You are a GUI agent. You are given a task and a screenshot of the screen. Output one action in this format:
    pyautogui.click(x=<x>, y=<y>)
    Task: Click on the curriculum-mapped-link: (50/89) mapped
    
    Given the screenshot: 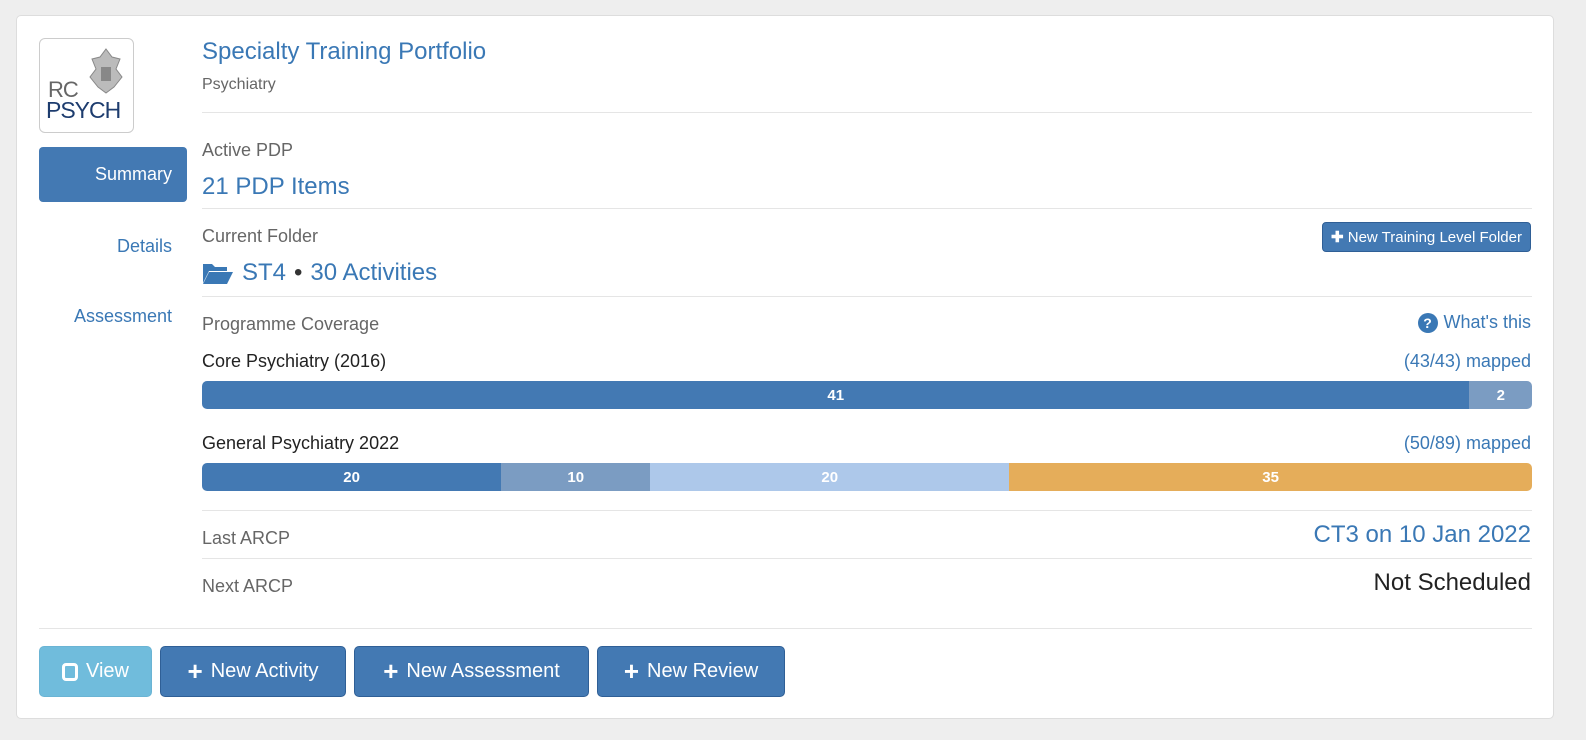 What is the action you would take?
    pyautogui.click(x=1467, y=443)
    